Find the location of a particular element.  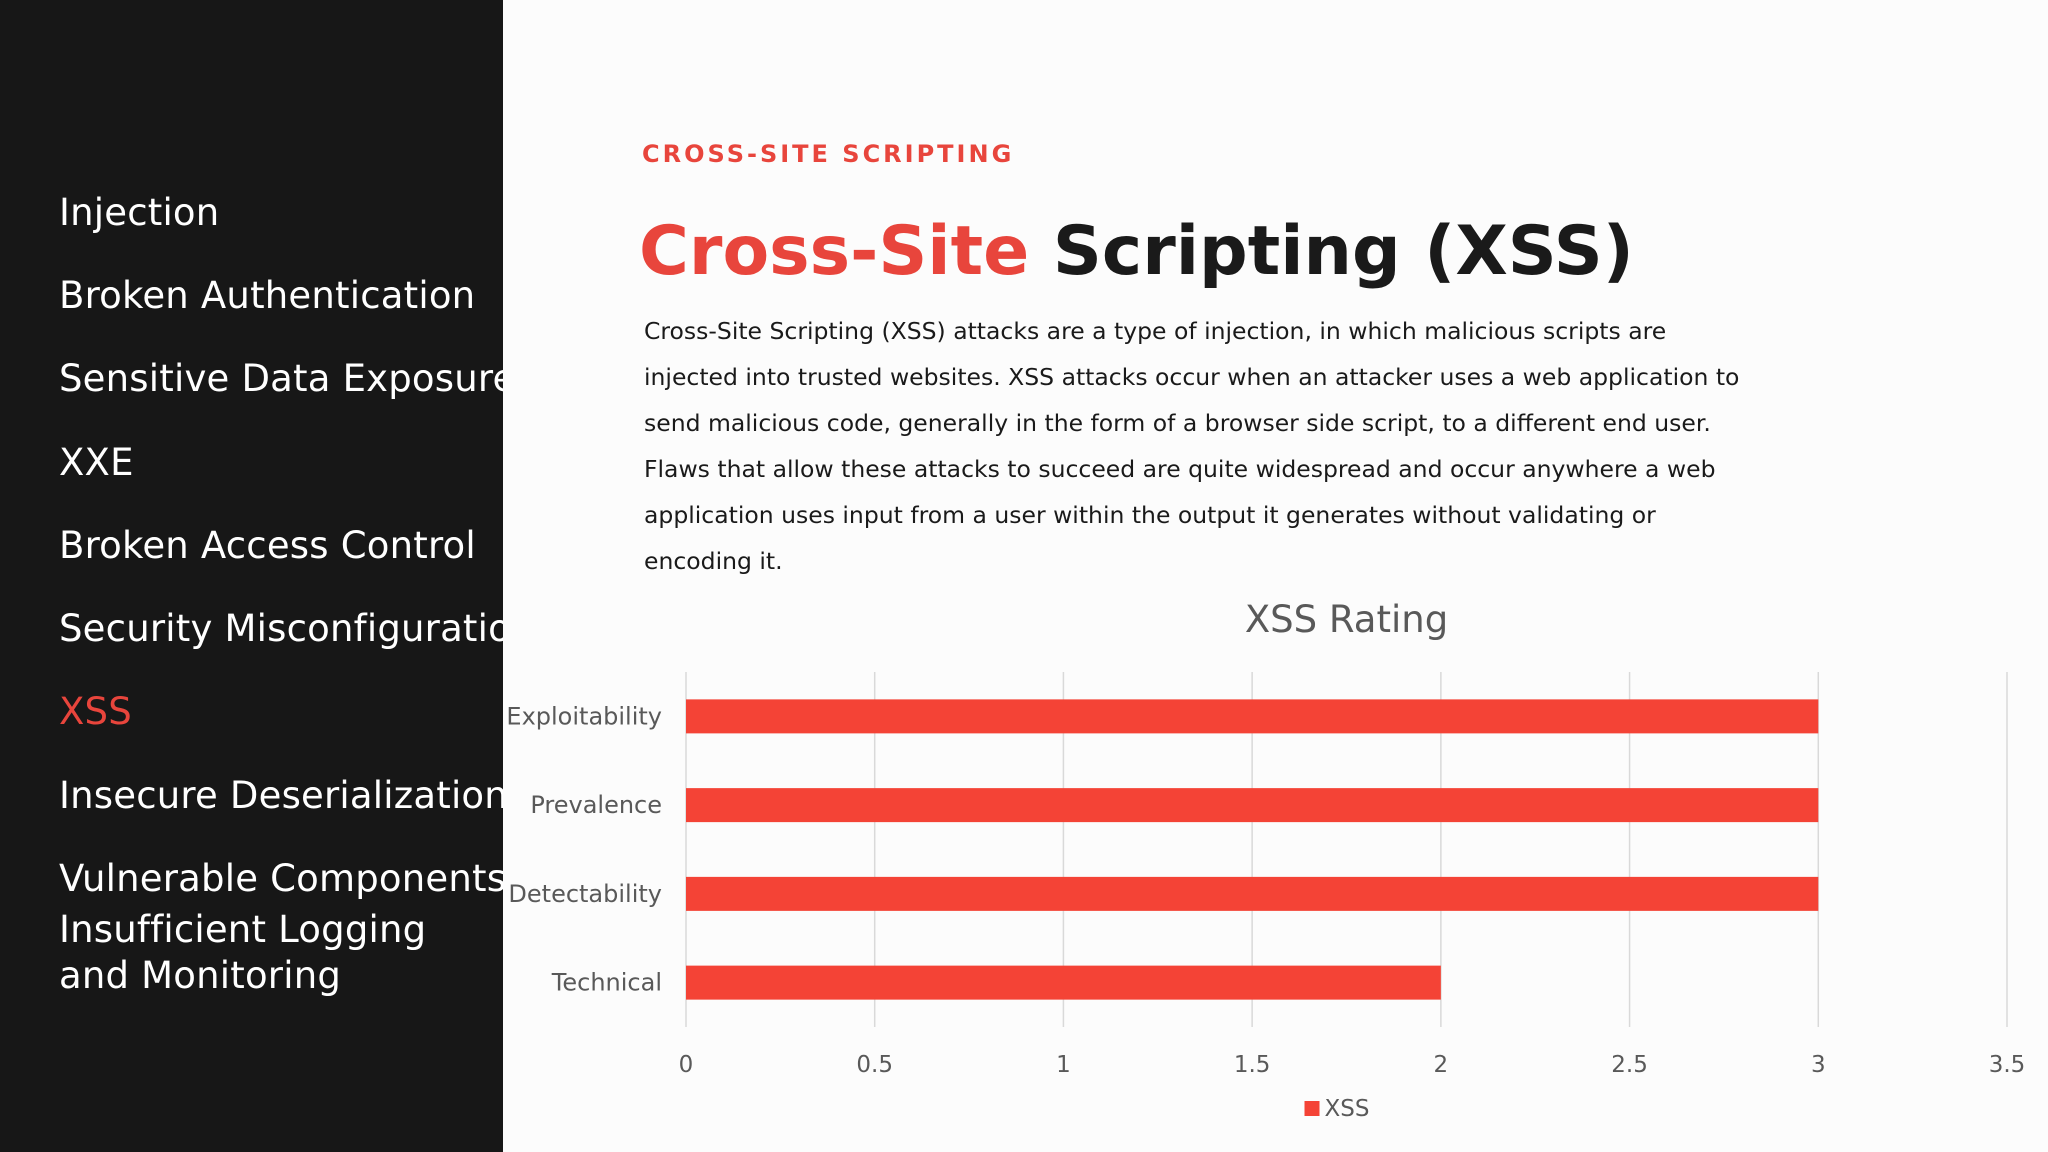

page-title: Cross-Site Scripting (XSS) is located at coordinates (1136, 251).